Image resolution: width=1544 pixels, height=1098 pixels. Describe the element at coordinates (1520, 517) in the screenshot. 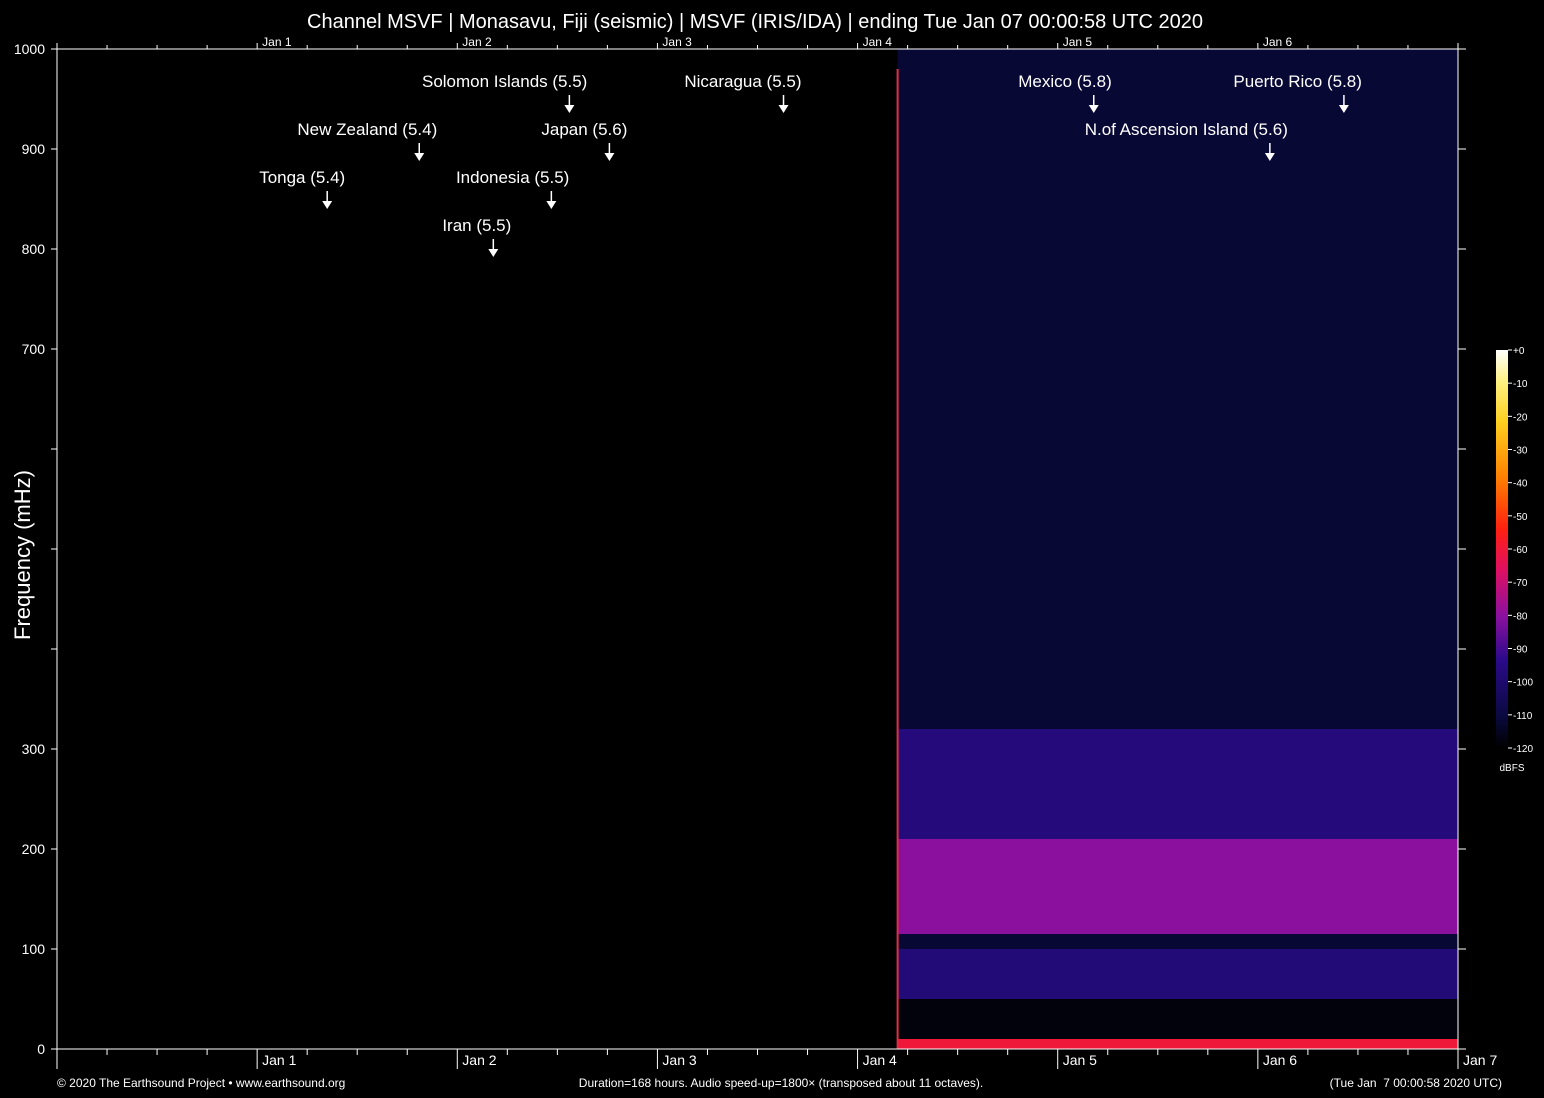

I see `colorbar-tick-label: -50` at that location.